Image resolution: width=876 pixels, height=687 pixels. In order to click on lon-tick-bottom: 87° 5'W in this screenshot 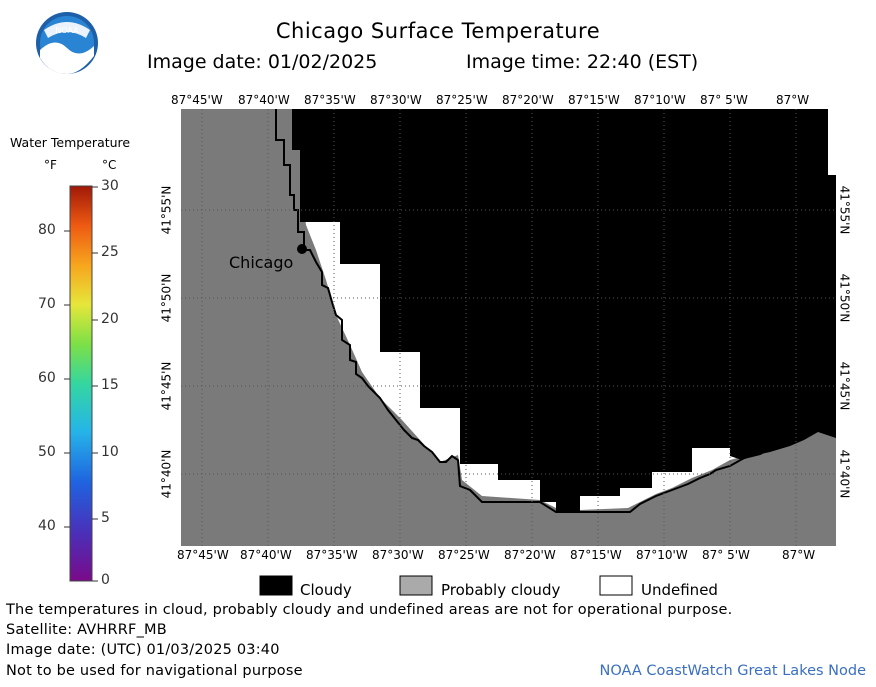, I will do `click(726, 555)`.